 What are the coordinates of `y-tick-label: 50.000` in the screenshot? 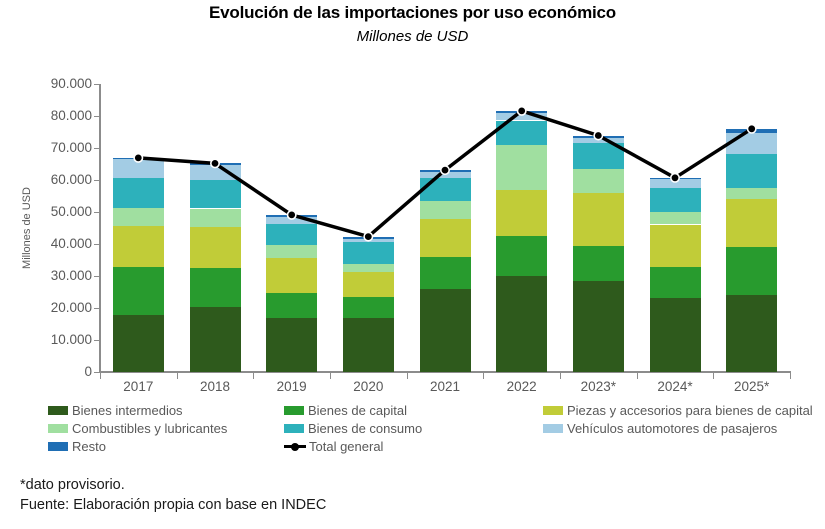 It's located at (71, 211).